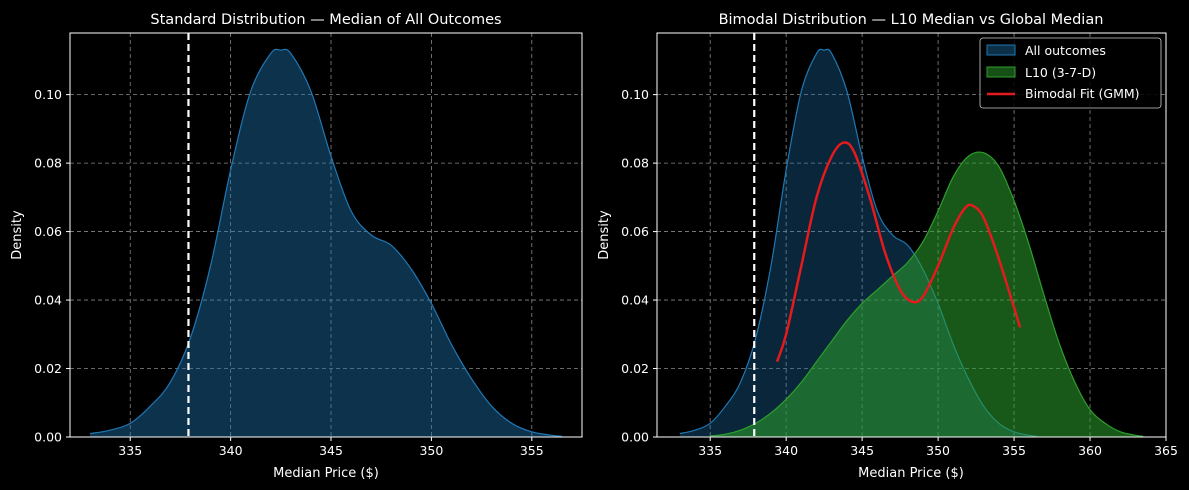 Image resolution: width=1189 pixels, height=490 pixels. What do you see at coordinates (1001, 72) in the screenshot?
I see `legend-swatch-l10` at bounding box center [1001, 72].